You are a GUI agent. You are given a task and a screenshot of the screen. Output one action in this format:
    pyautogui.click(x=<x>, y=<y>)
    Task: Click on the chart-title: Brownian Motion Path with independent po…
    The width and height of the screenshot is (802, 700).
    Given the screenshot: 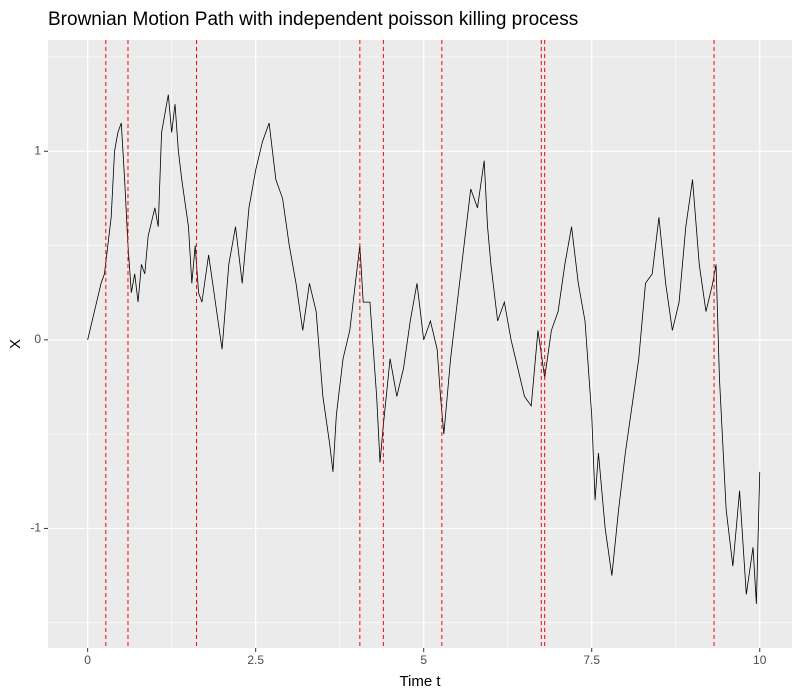 What is the action you would take?
    pyautogui.click(x=313, y=19)
    